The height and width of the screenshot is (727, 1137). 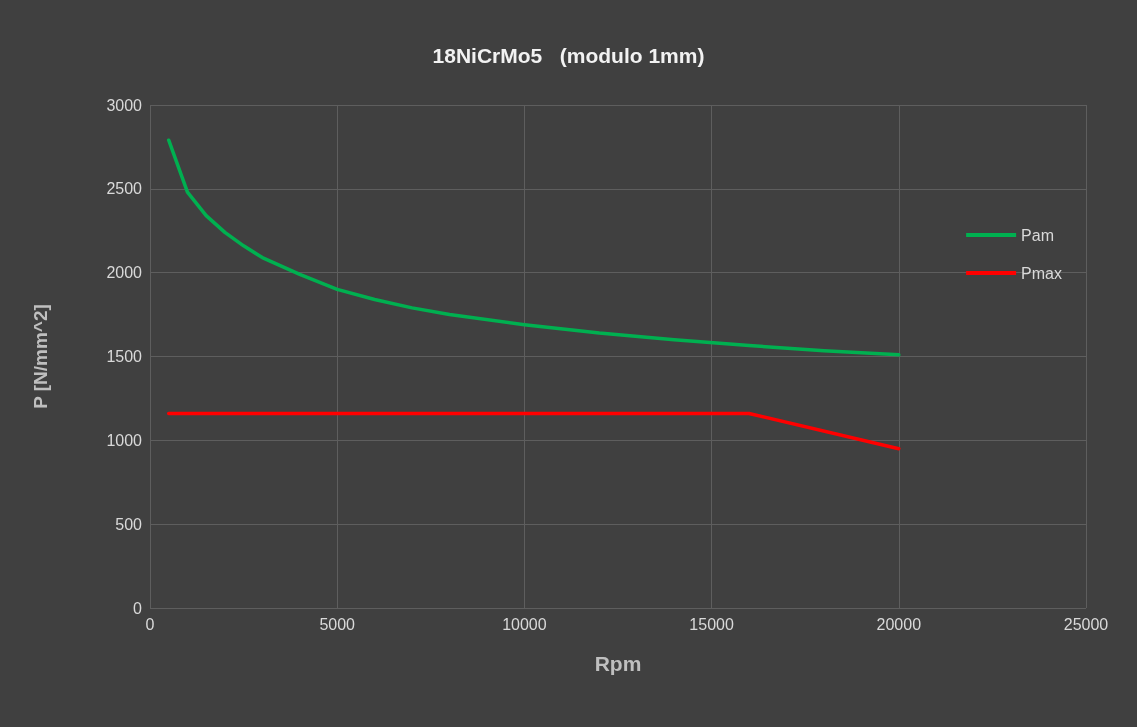 What do you see at coordinates (568, 55) in the screenshot?
I see `chart-title: 18NiCrMo5 (modulo 1mm)` at bounding box center [568, 55].